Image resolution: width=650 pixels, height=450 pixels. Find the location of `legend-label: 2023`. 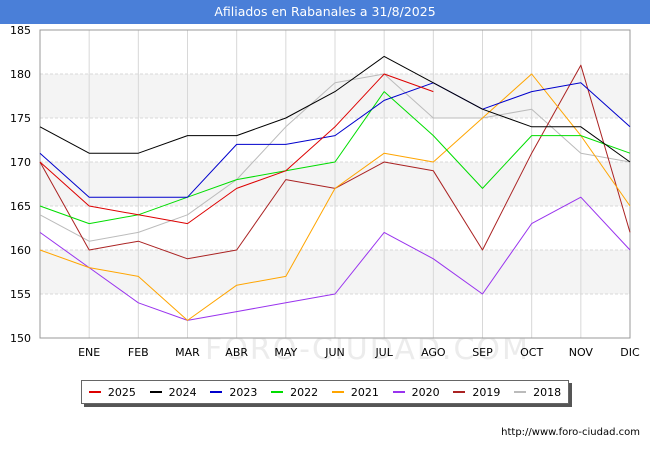

legend-label: 2023 is located at coordinates (243, 392).